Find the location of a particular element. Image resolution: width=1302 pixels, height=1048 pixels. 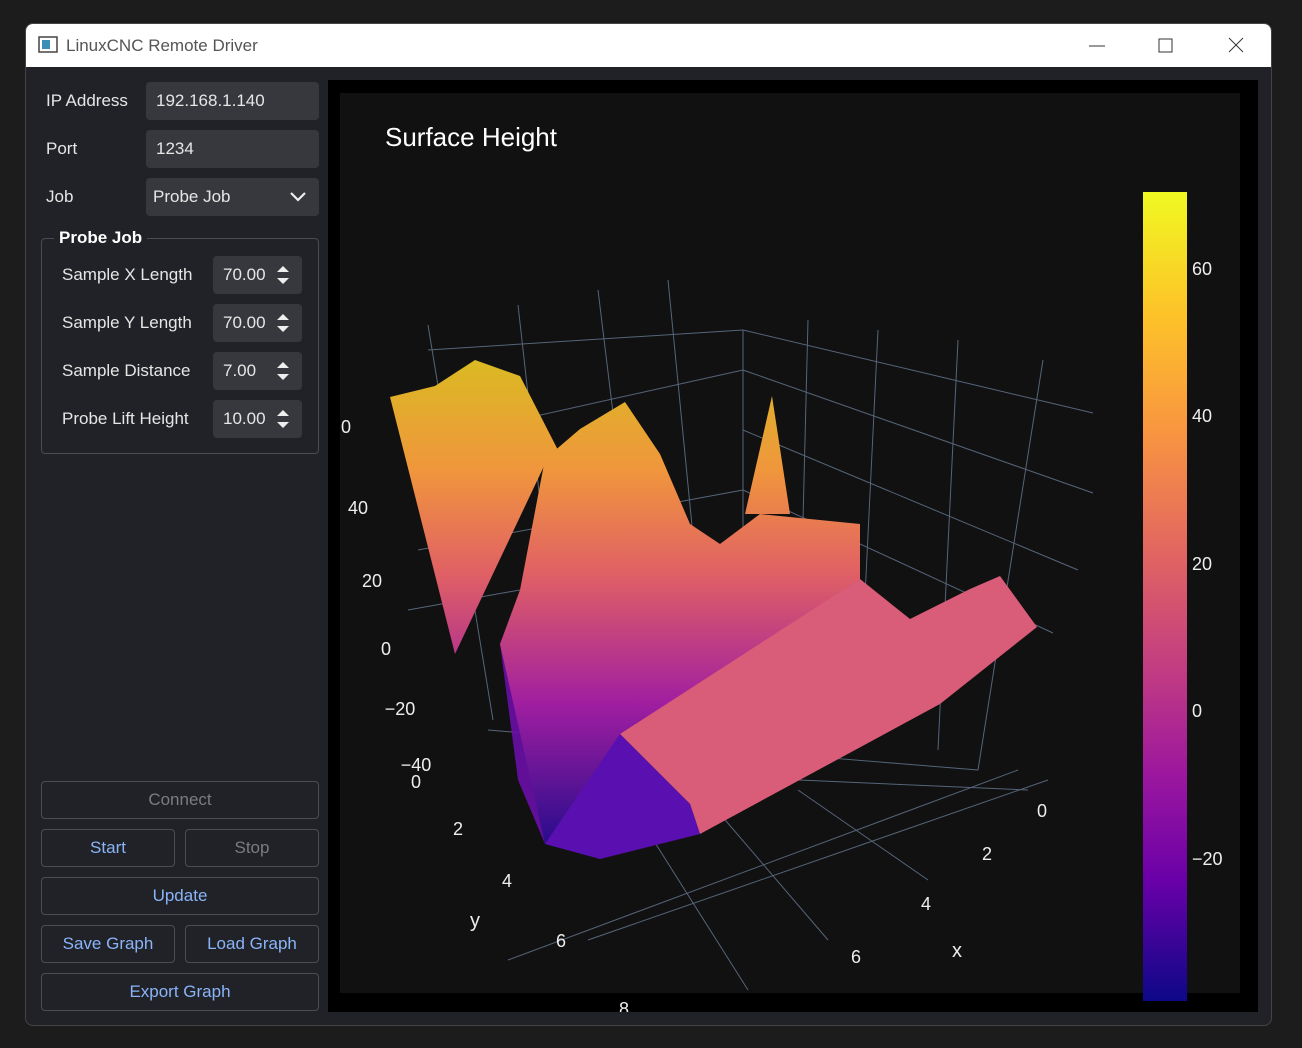

colorbar-tick-label: 40 is located at coordinates (1202, 416).